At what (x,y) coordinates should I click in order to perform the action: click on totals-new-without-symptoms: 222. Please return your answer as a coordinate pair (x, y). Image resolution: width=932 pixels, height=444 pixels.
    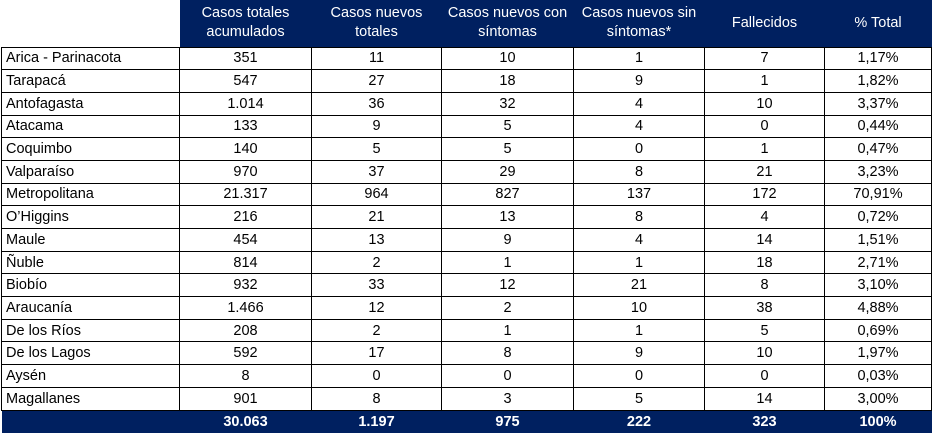
    Looking at the image, I should click on (639, 421).